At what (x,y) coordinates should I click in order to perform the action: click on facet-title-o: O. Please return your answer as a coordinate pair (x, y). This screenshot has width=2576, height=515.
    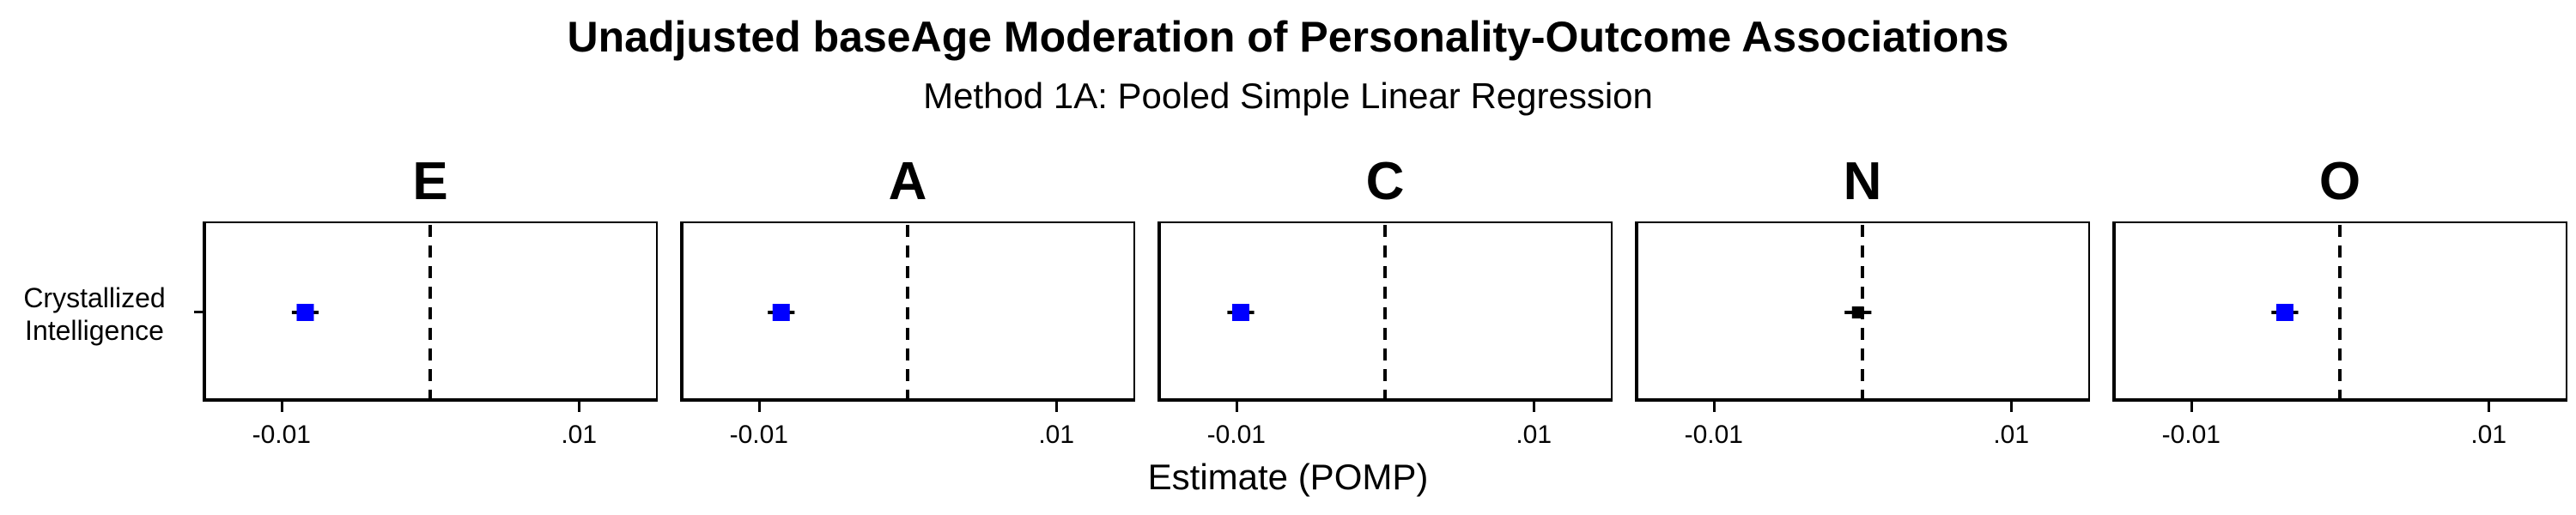
    Looking at the image, I should click on (2339, 181).